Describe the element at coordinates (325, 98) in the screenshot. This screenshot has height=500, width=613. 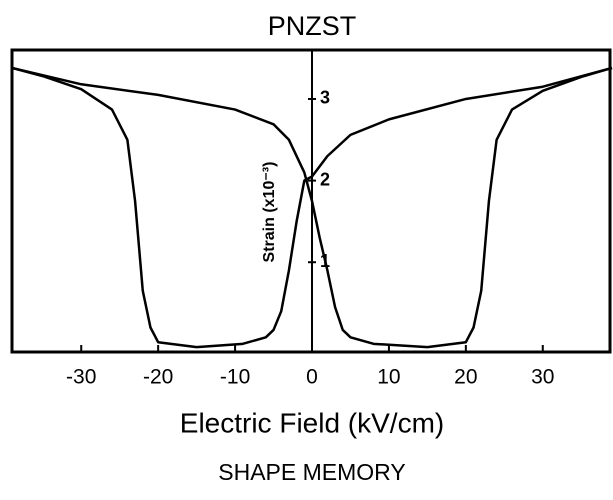
I see `y-tick-label: 3` at that location.